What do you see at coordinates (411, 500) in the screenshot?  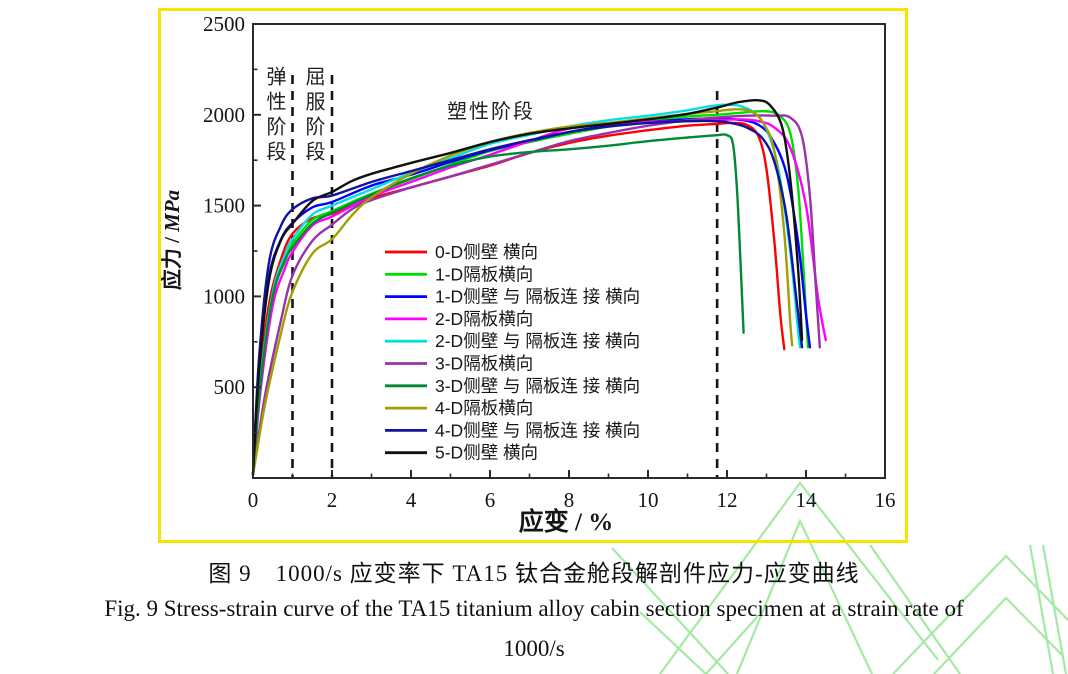 I see `x-tick-label: 4` at bounding box center [411, 500].